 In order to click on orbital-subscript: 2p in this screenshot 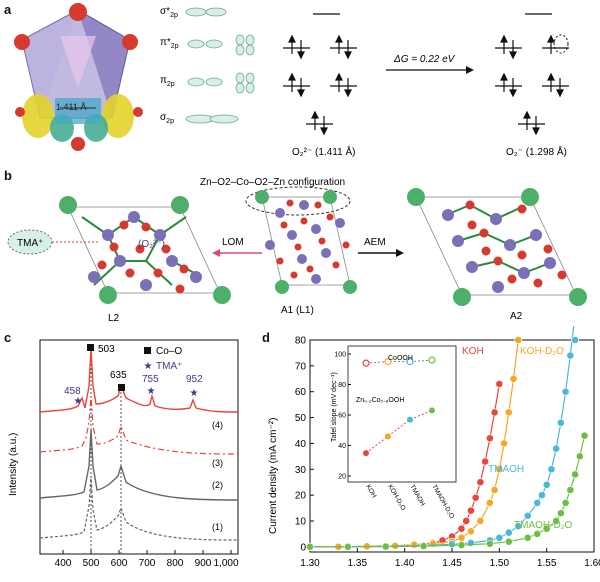, I will do `click(174, 15)`.